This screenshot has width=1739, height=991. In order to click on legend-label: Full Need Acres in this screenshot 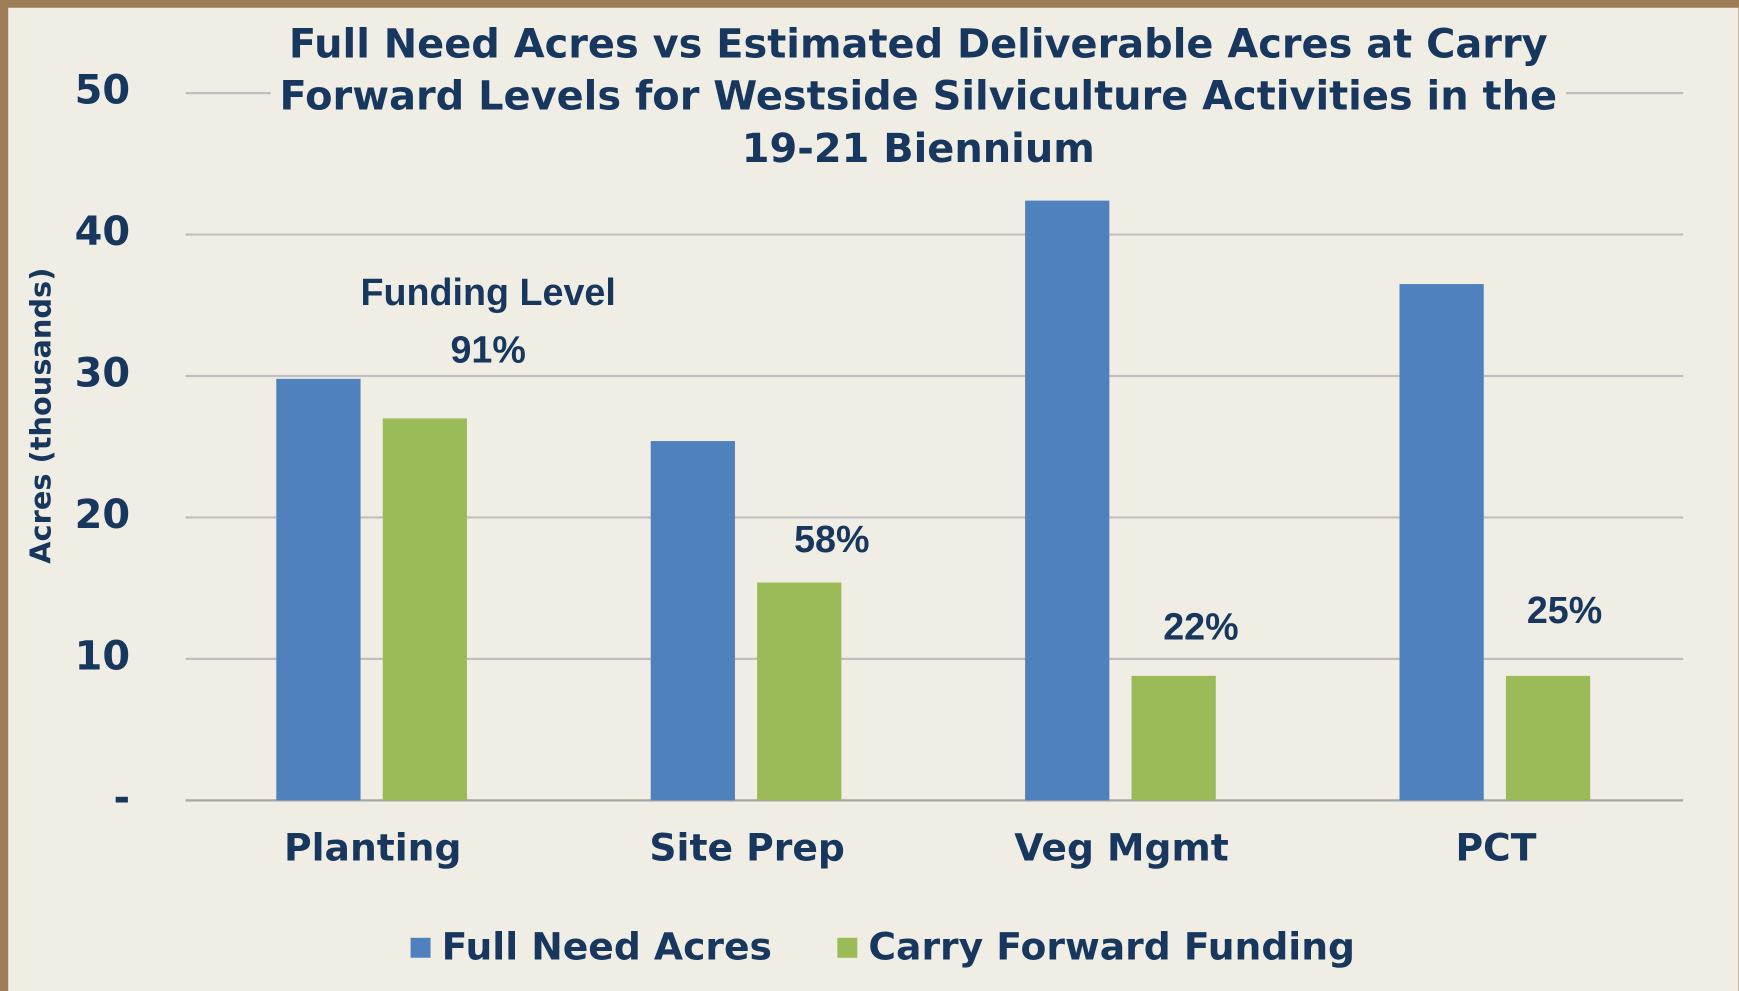, I will do `click(607, 946)`.